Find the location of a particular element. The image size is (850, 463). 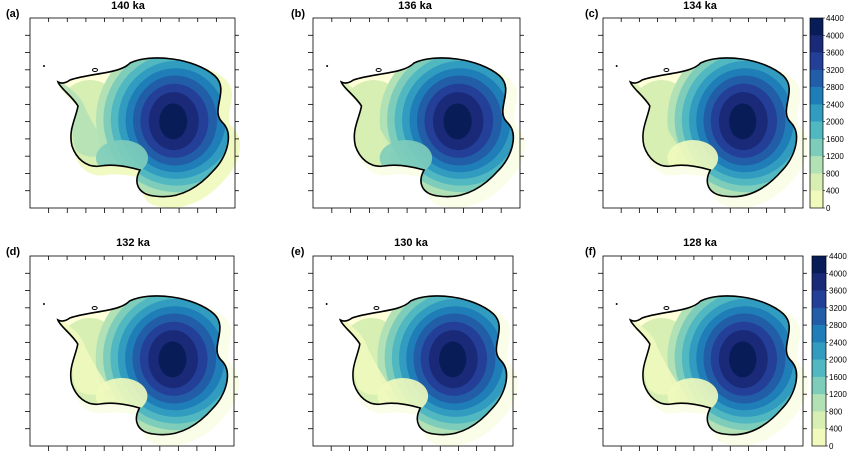

panel-f: 128 ka (f) is located at coordinates (696, 344).